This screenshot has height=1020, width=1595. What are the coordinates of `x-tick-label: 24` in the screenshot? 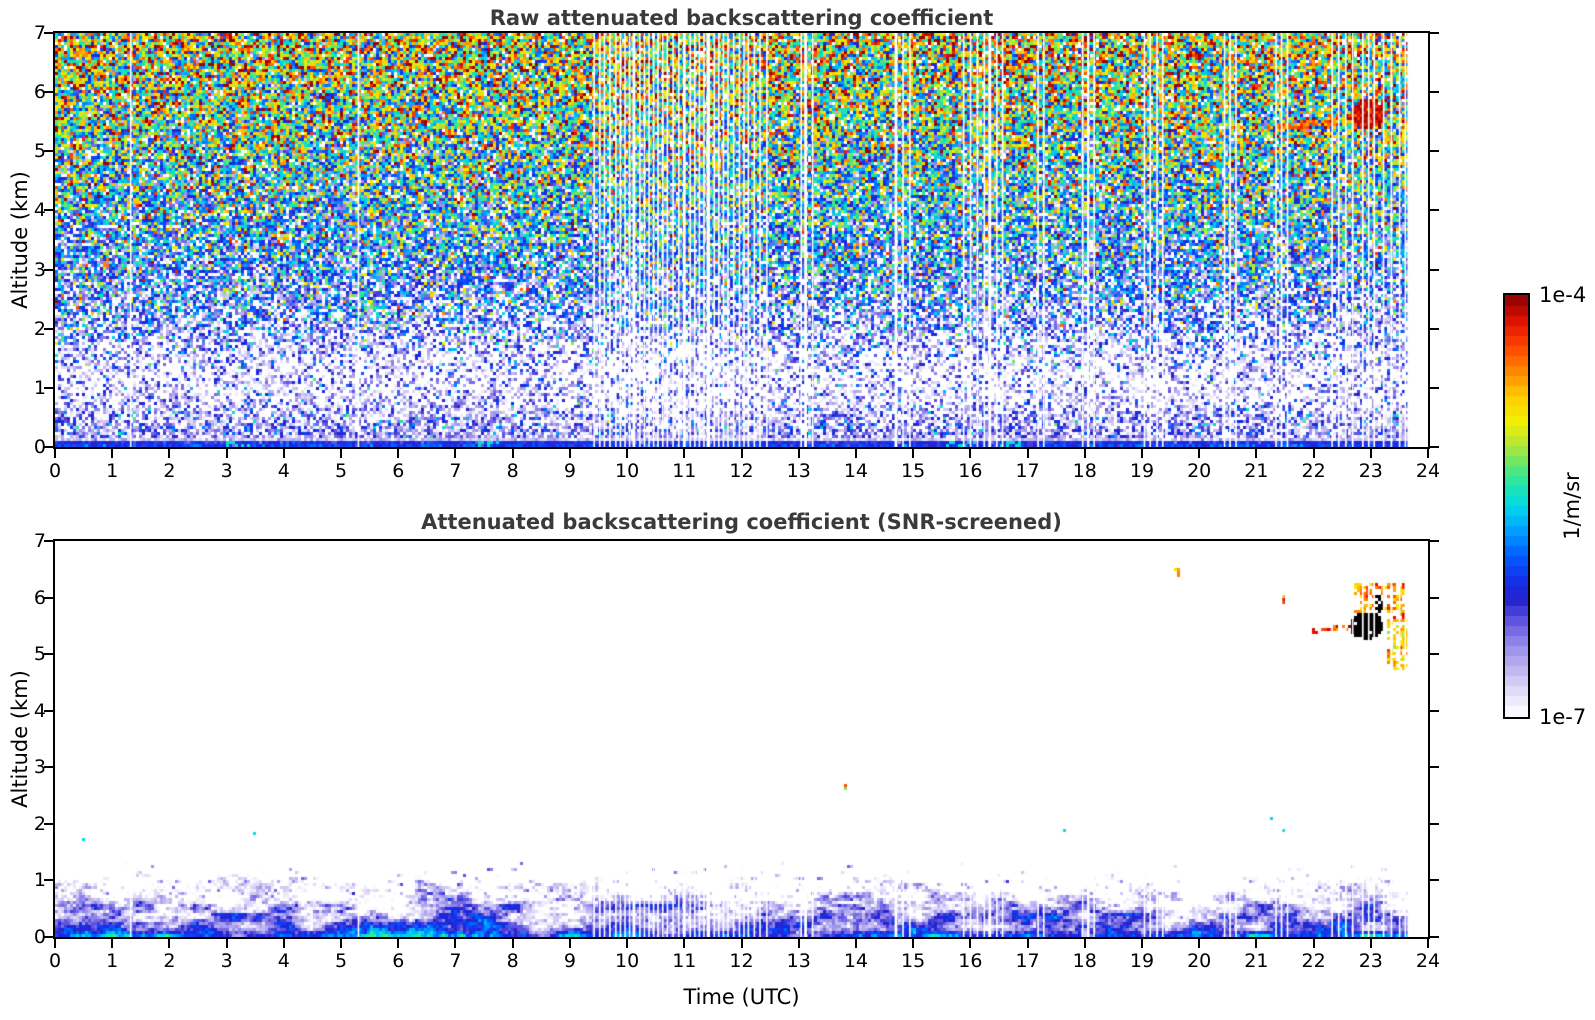 It's located at (1428, 471).